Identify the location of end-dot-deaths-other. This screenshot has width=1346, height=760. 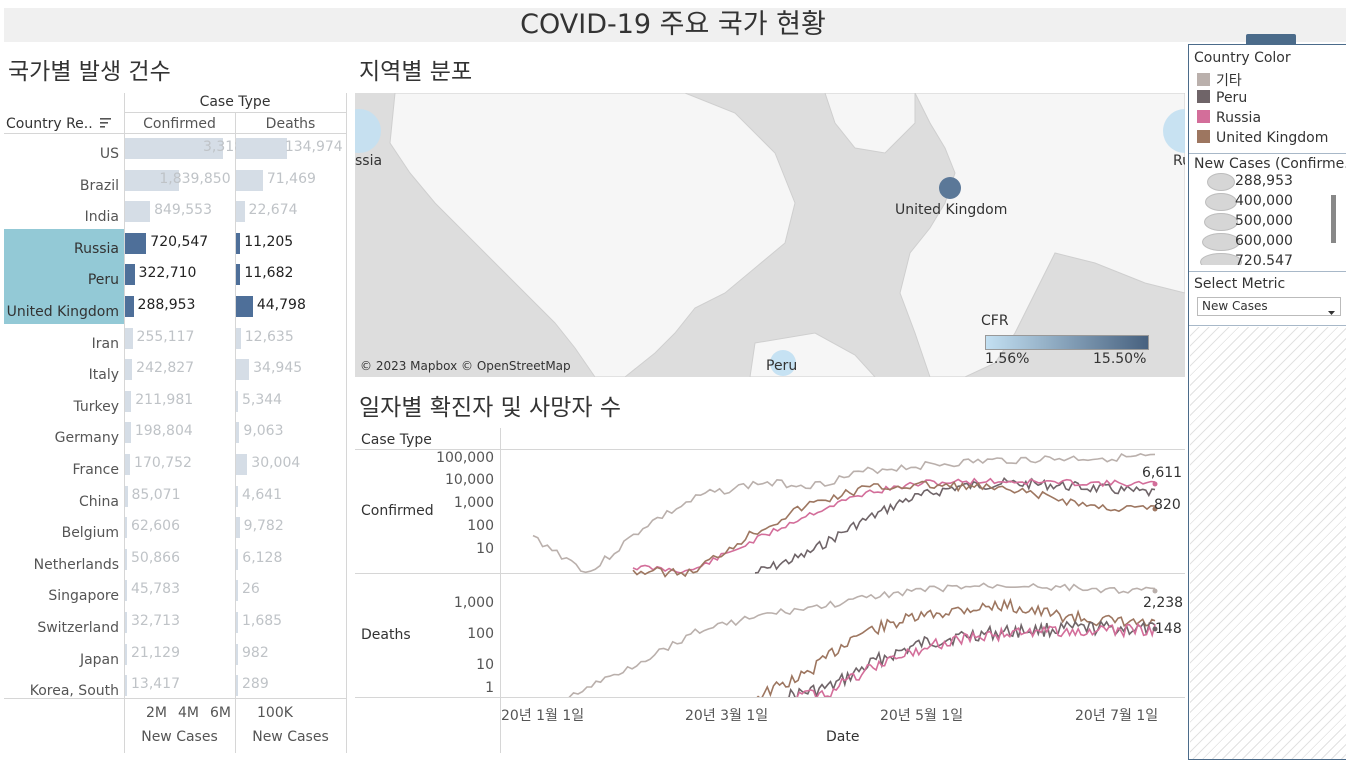
(1155, 591).